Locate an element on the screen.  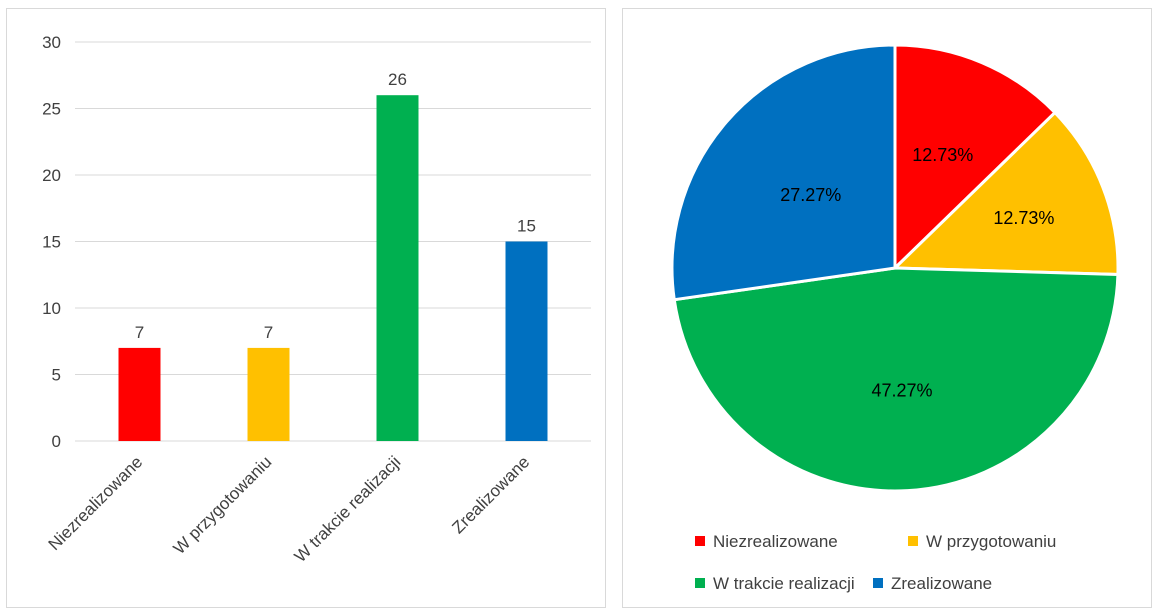
pie-value-label-zrealizowane: 27.27% is located at coordinates (810, 195).